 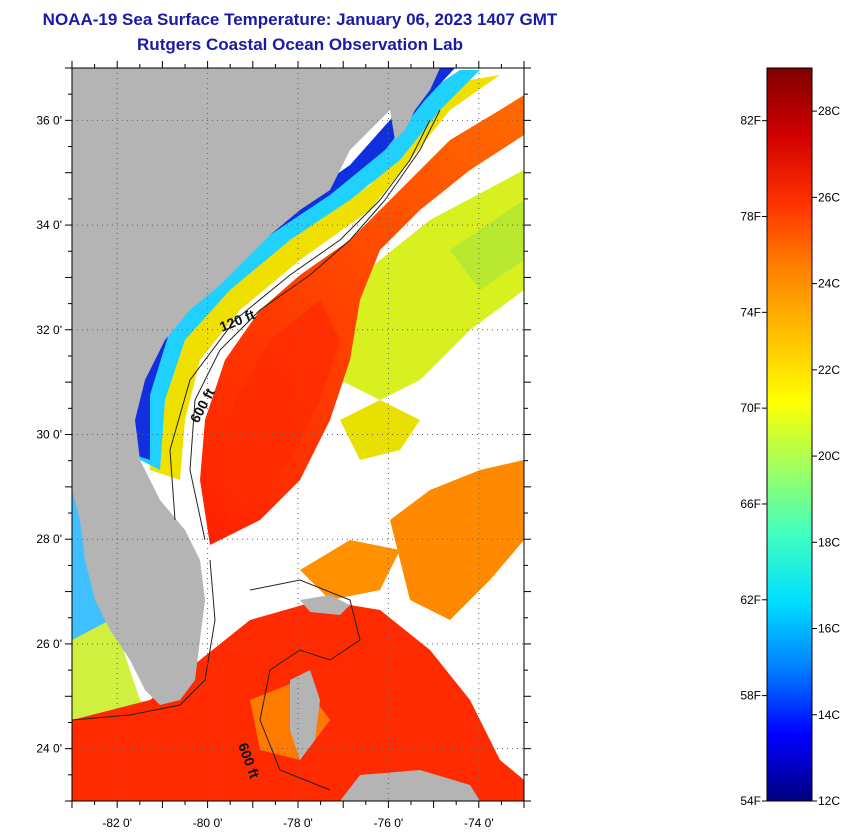 What do you see at coordinates (750, 217) in the screenshot?
I see `colorbar-label-f: 78F` at bounding box center [750, 217].